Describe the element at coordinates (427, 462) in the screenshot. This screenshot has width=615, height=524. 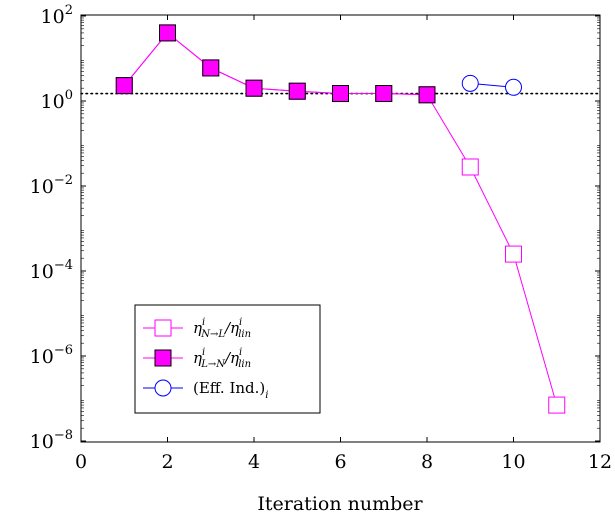
I see `x-tick-label: 8` at that location.